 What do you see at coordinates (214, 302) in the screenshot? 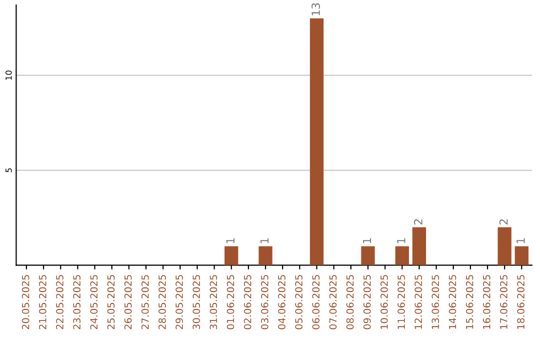
I see `x-tick-label: 31.05.2025` at bounding box center [214, 302].